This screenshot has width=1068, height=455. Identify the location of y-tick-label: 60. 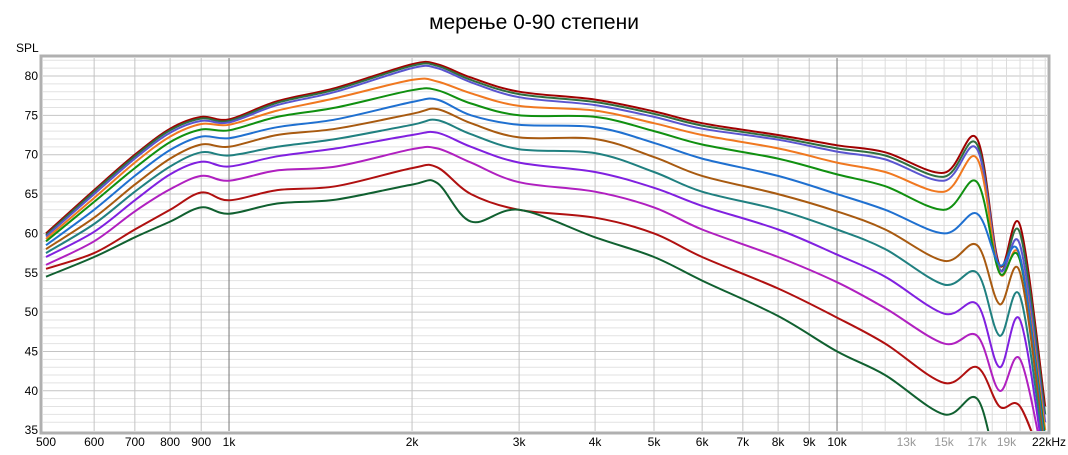
(32, 233).